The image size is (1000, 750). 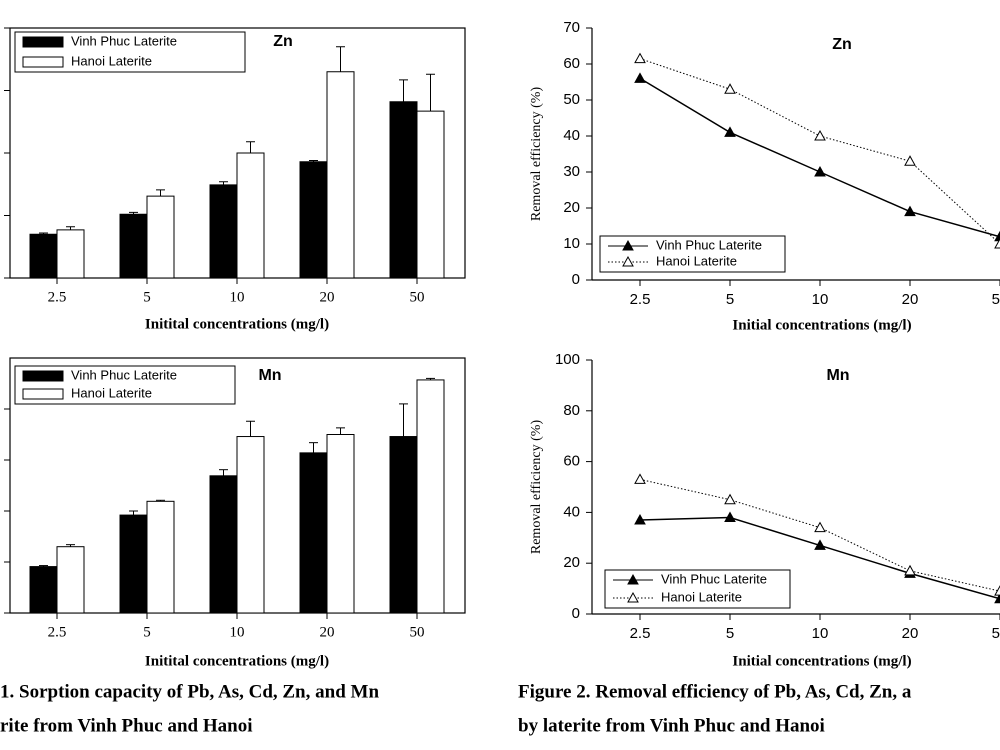 I want to click on y-tick-label: 100, so click(x=567, y=359).